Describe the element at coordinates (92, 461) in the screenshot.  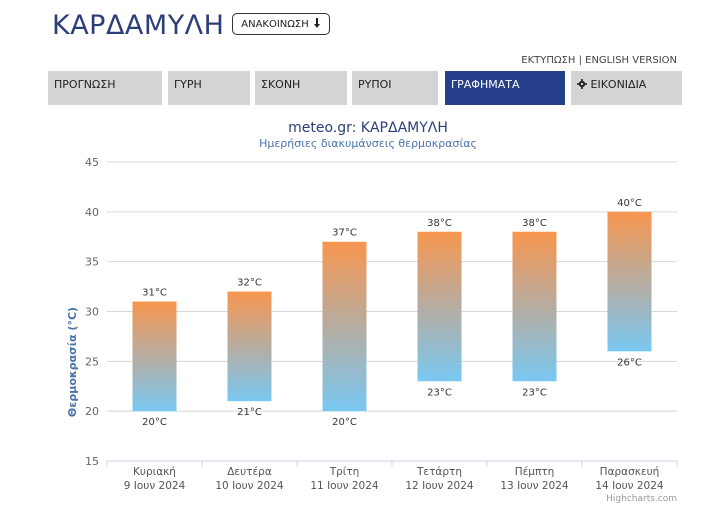
I see `y-tick-label: 15` at that location.